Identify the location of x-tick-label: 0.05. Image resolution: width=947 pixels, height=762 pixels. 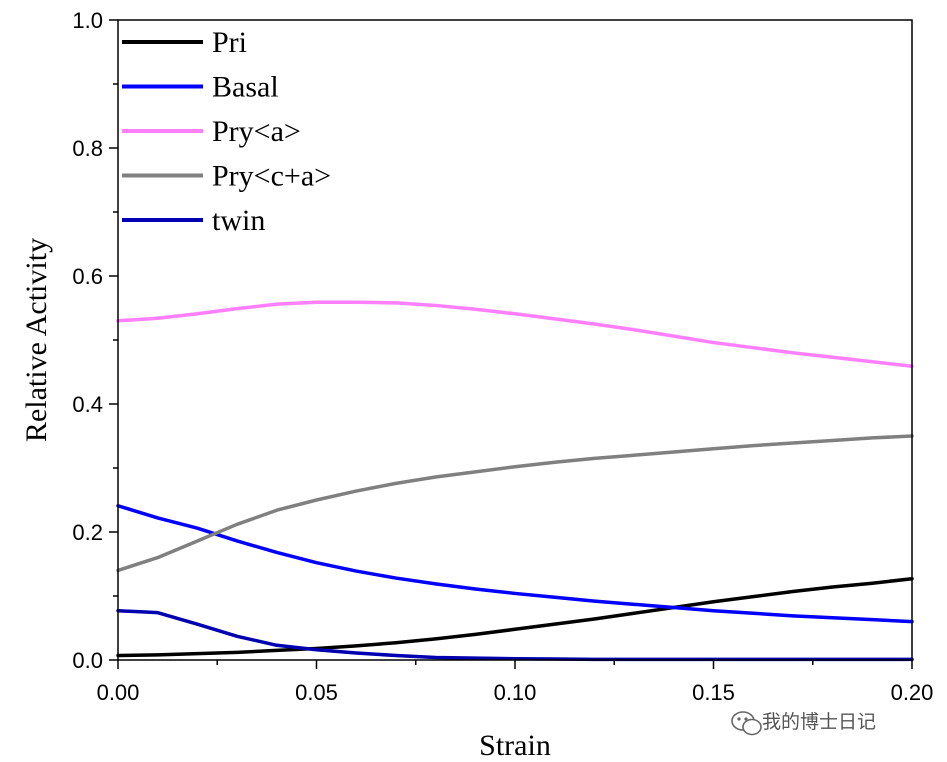
(316, 692).